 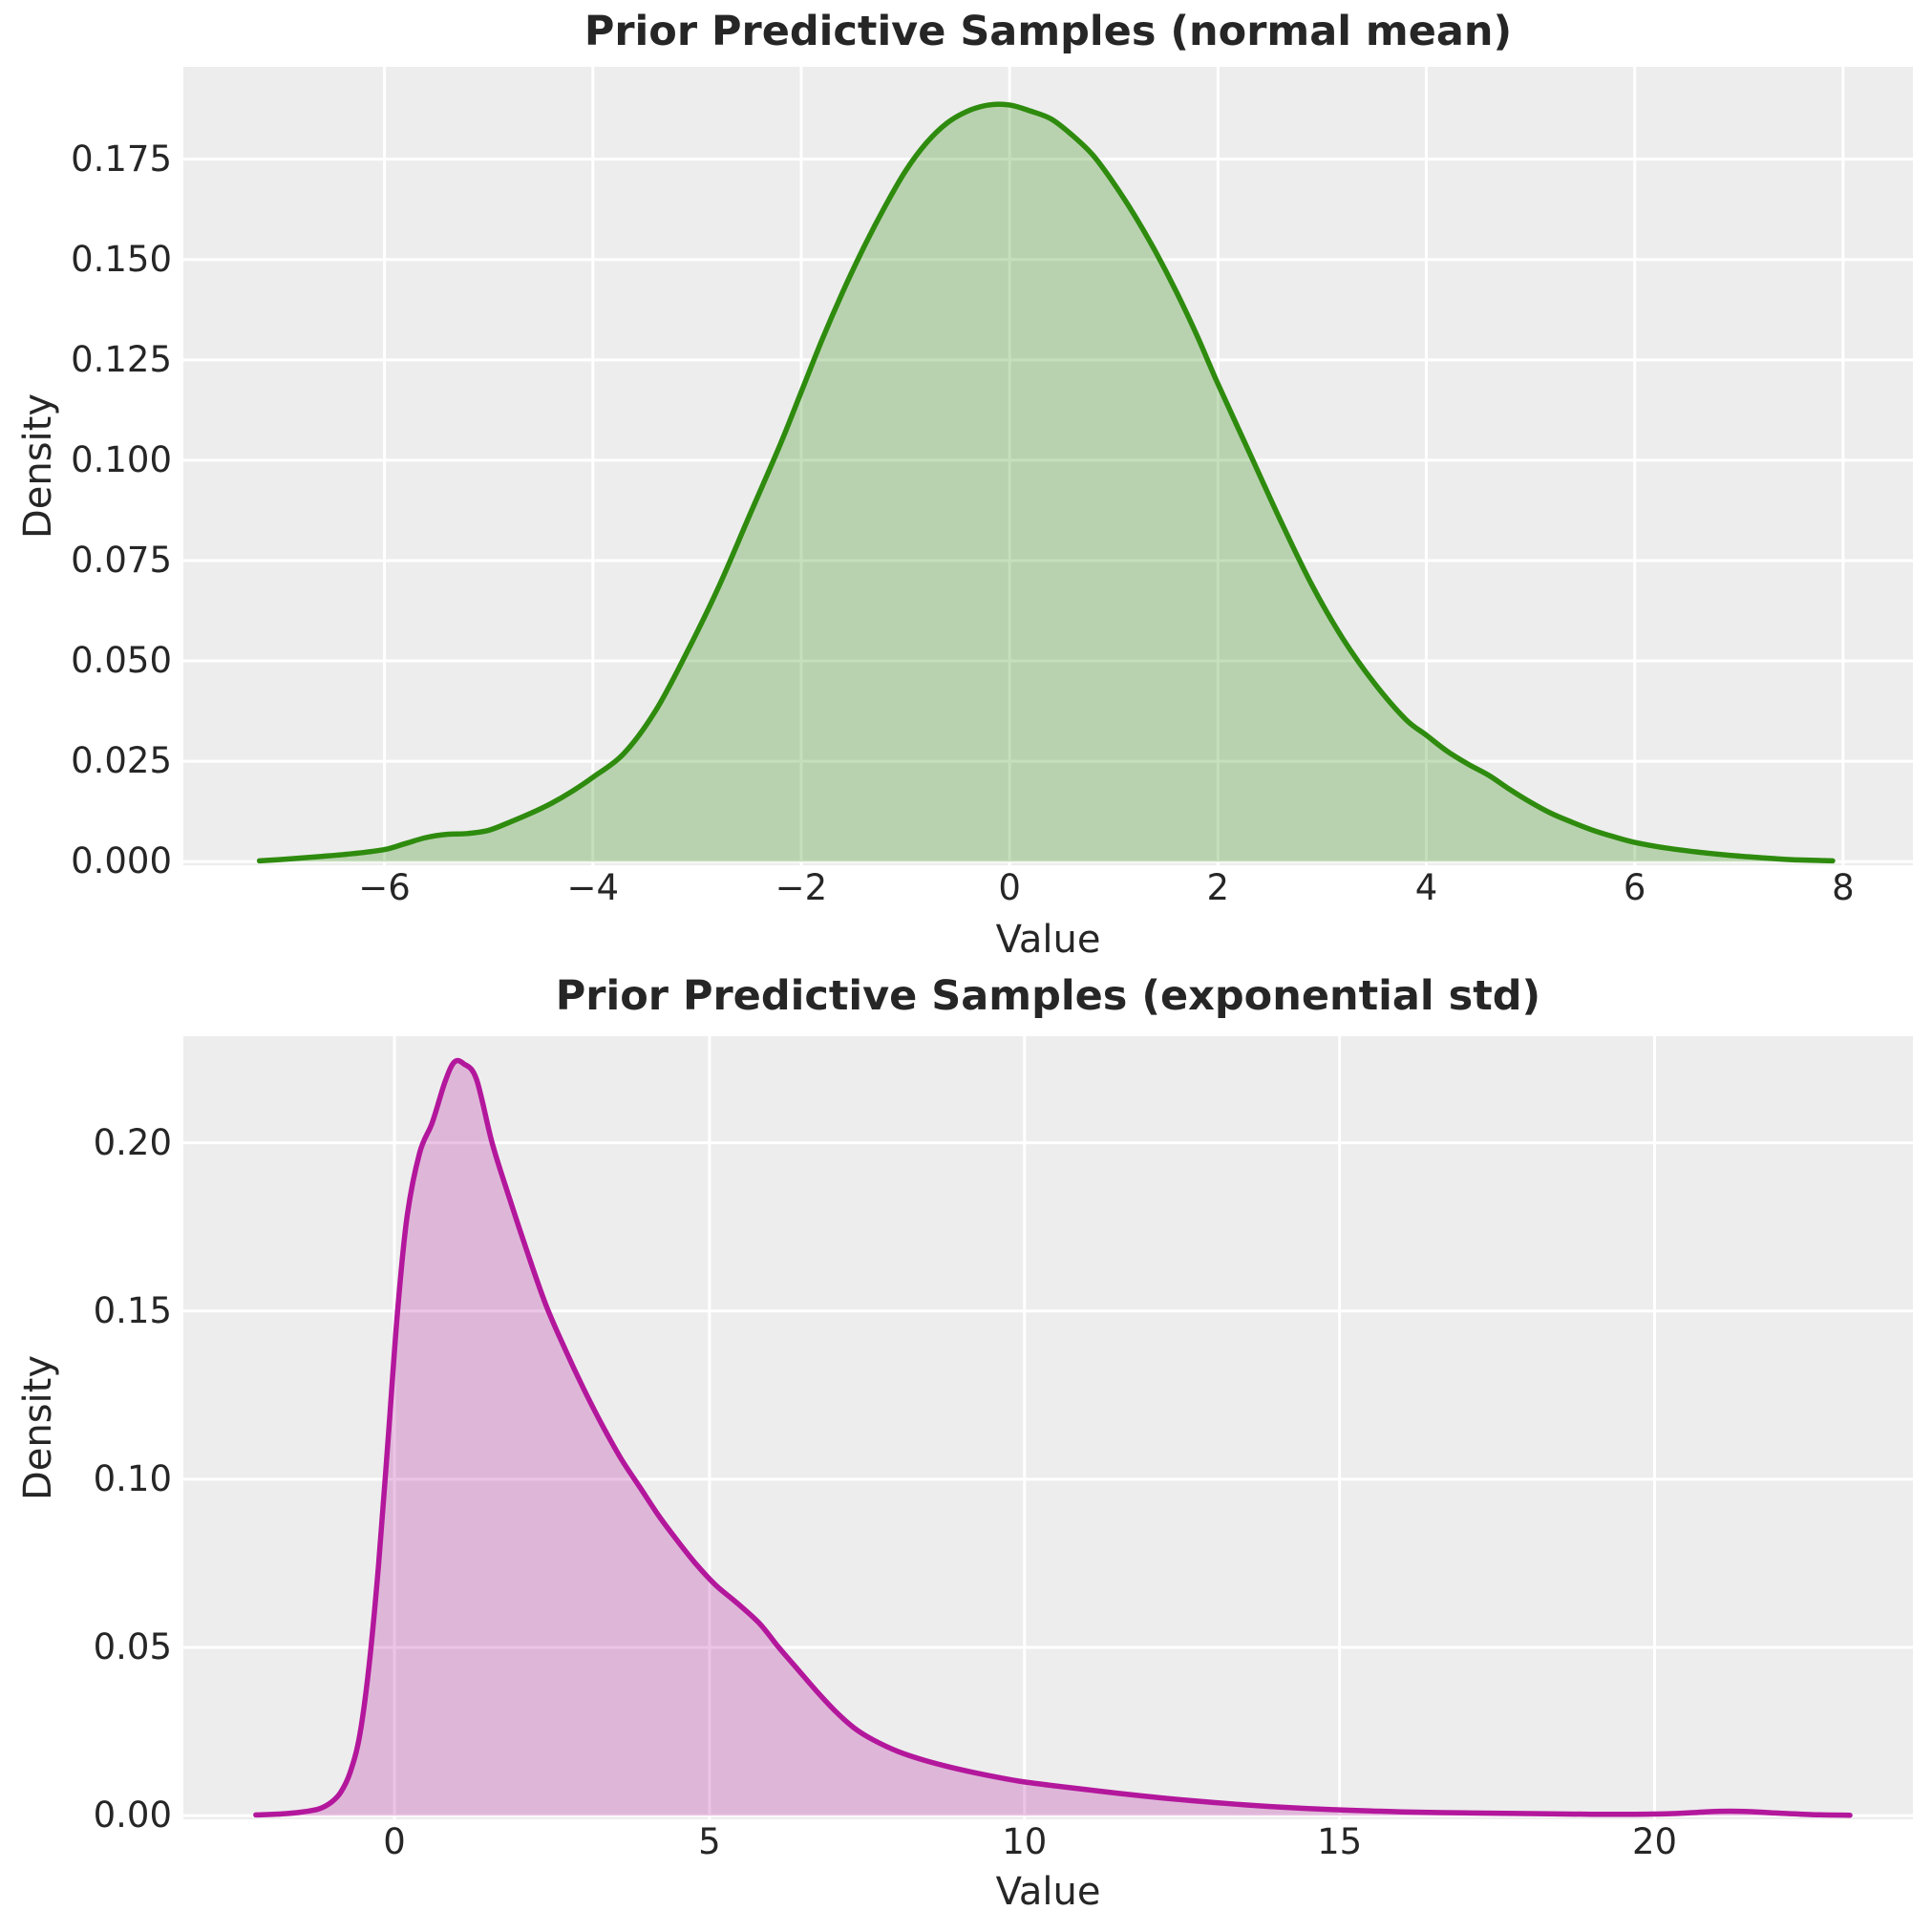 I want to click on x-tick-label: 8, so click(x=1843, y=887).